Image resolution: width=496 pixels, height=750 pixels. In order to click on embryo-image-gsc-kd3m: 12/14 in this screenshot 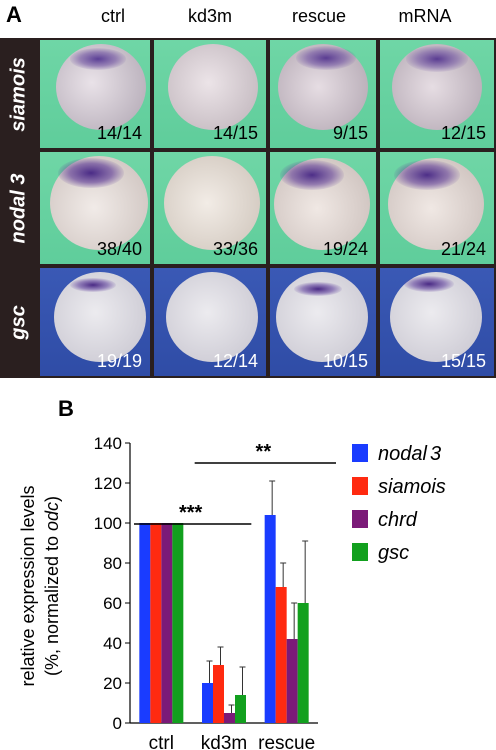, I will do `click(210, 322)`.